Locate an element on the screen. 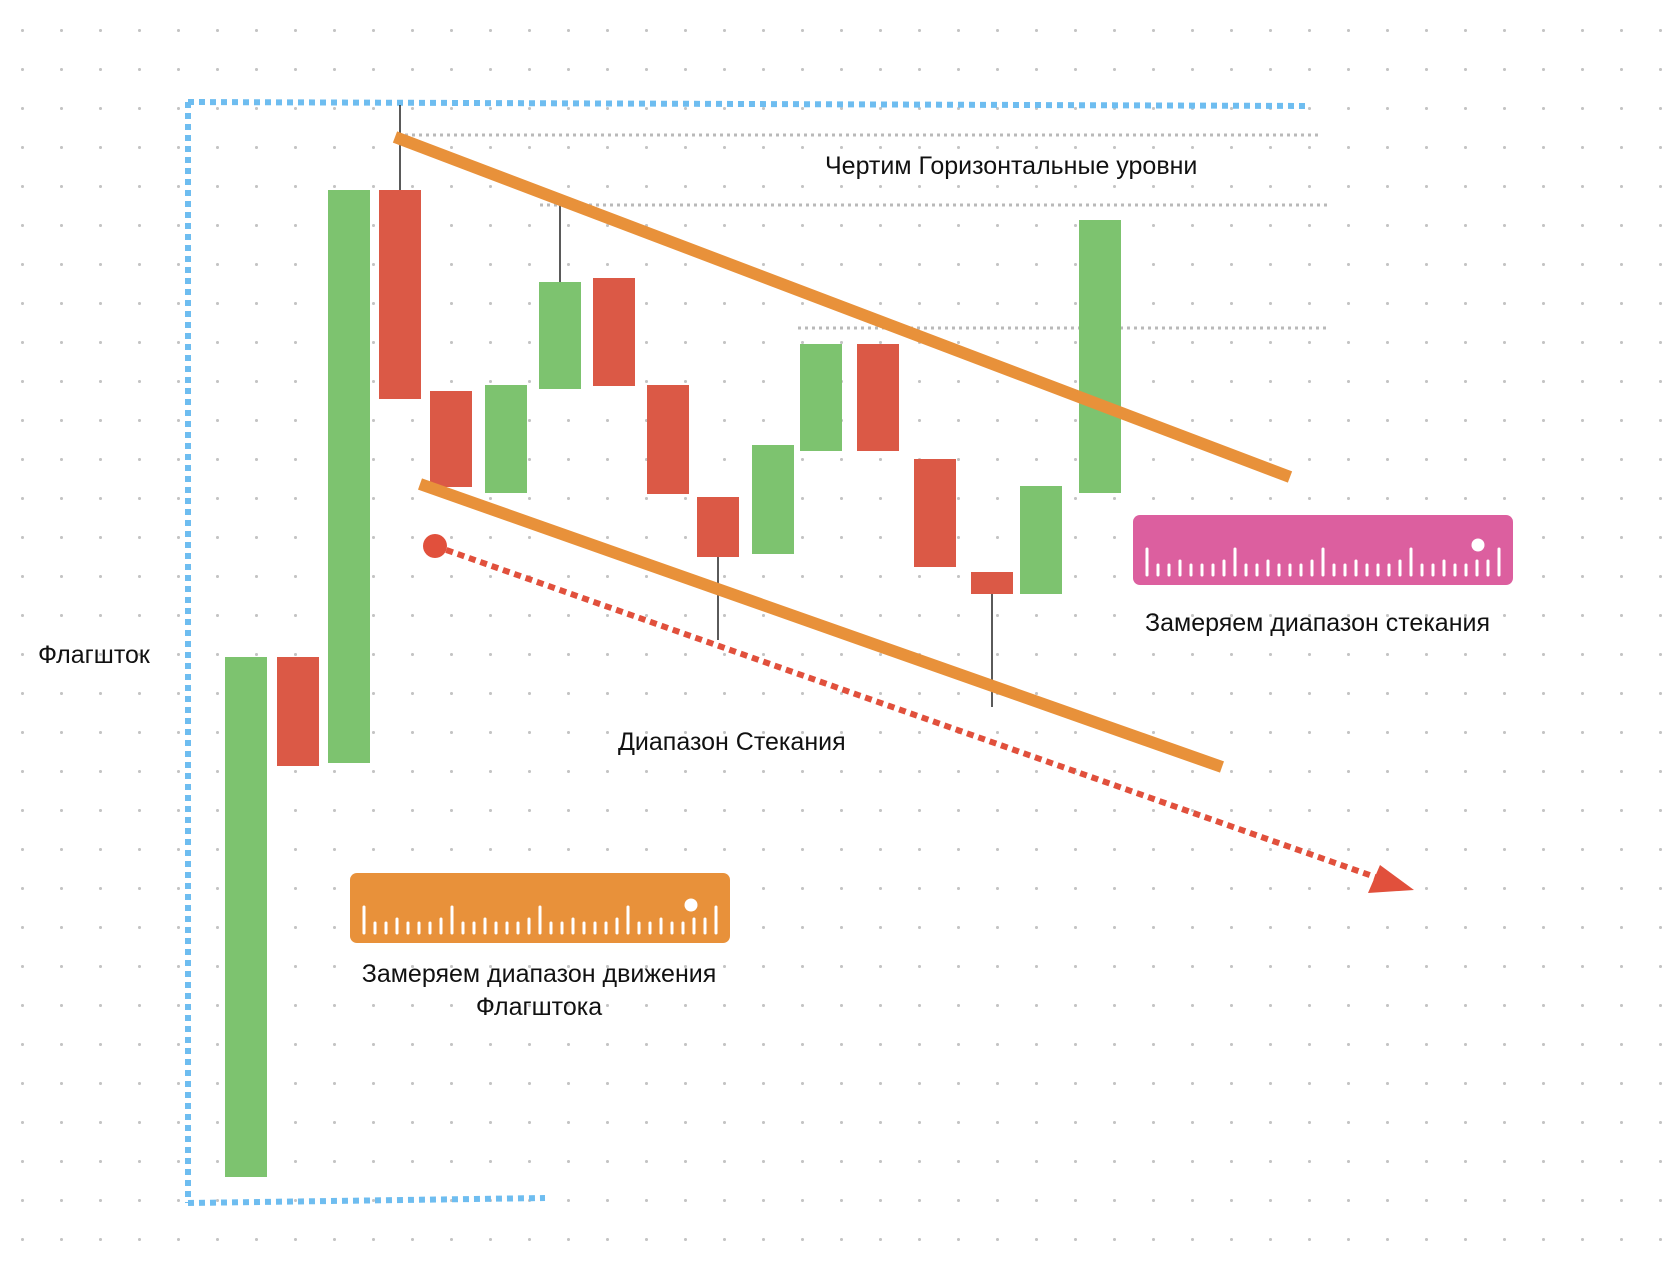  upper-trendline is located at coordinates (842, 307).